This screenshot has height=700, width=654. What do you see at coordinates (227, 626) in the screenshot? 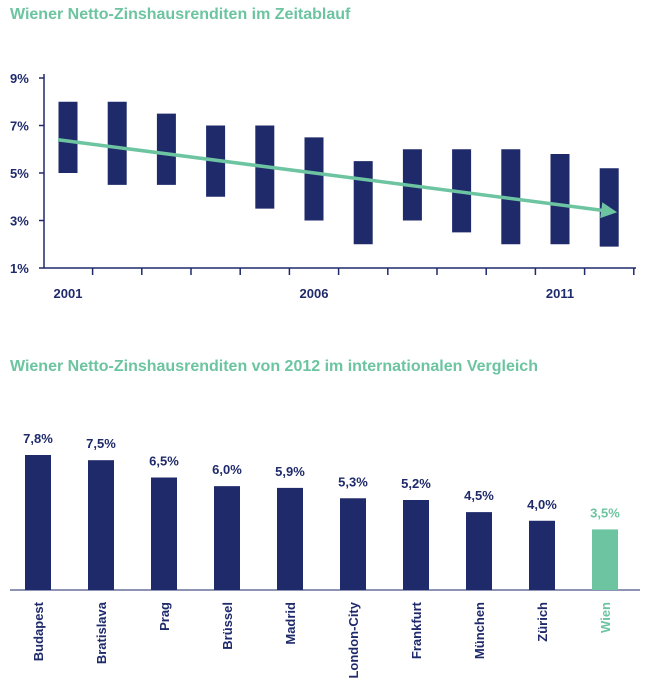
I see `category-label: Brüssel` at bounding box center [227, 626].